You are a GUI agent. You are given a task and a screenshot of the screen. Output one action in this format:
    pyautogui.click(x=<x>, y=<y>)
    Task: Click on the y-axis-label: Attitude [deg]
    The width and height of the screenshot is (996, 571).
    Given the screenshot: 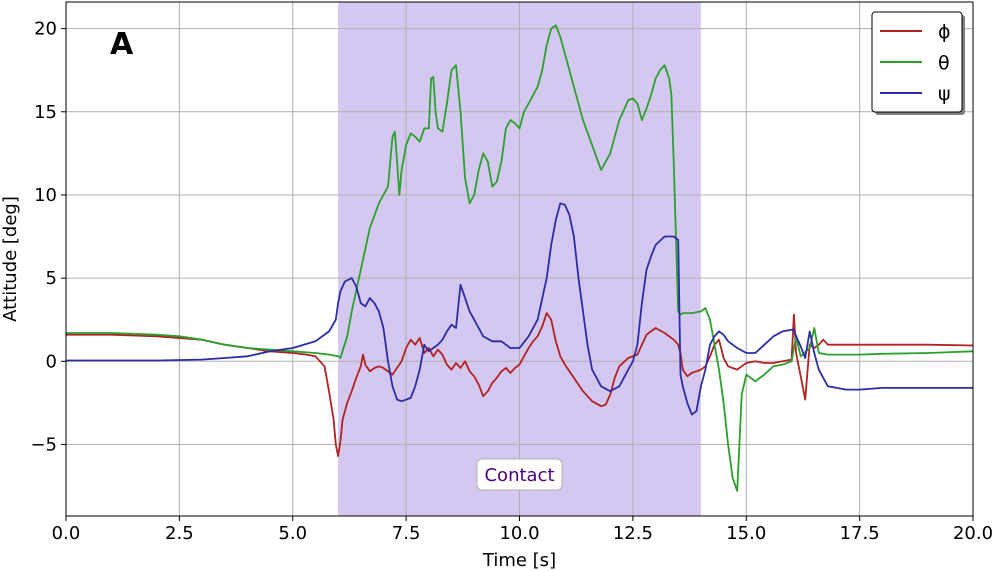 What is the action you would take?
    pyautogui.click(x=10, y=259)
    